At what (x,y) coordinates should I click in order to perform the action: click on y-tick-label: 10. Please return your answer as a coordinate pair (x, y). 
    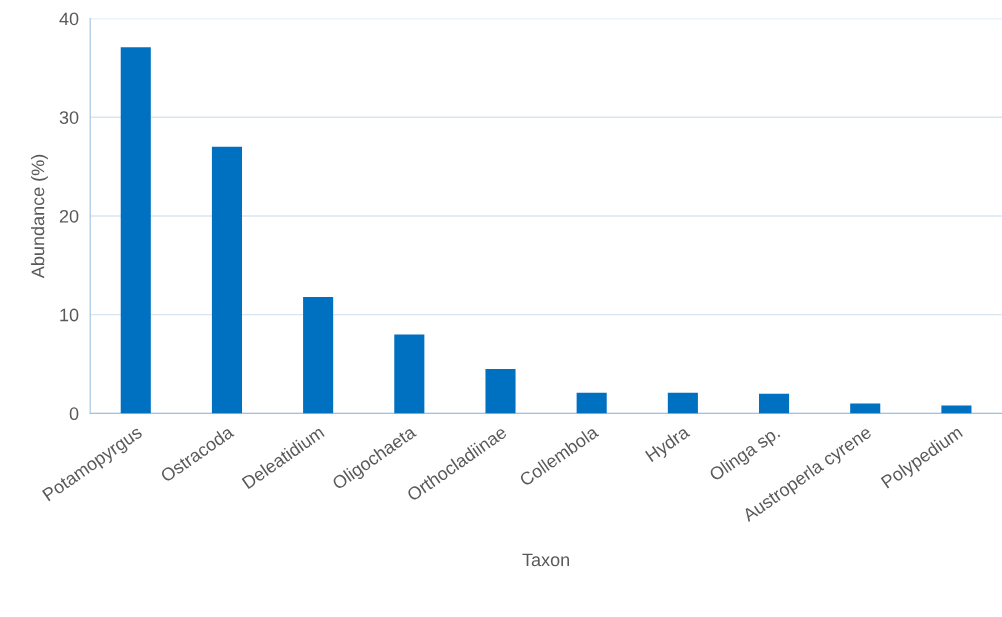
    Looking at the image, I should click on (69, 315).